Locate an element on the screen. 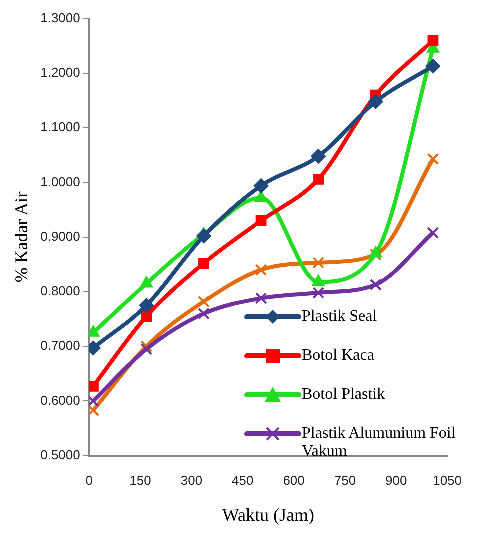 The width and height of the screenshot is (482, 539). legend-label: Botol Plastik is located at coordinates (344, 395).